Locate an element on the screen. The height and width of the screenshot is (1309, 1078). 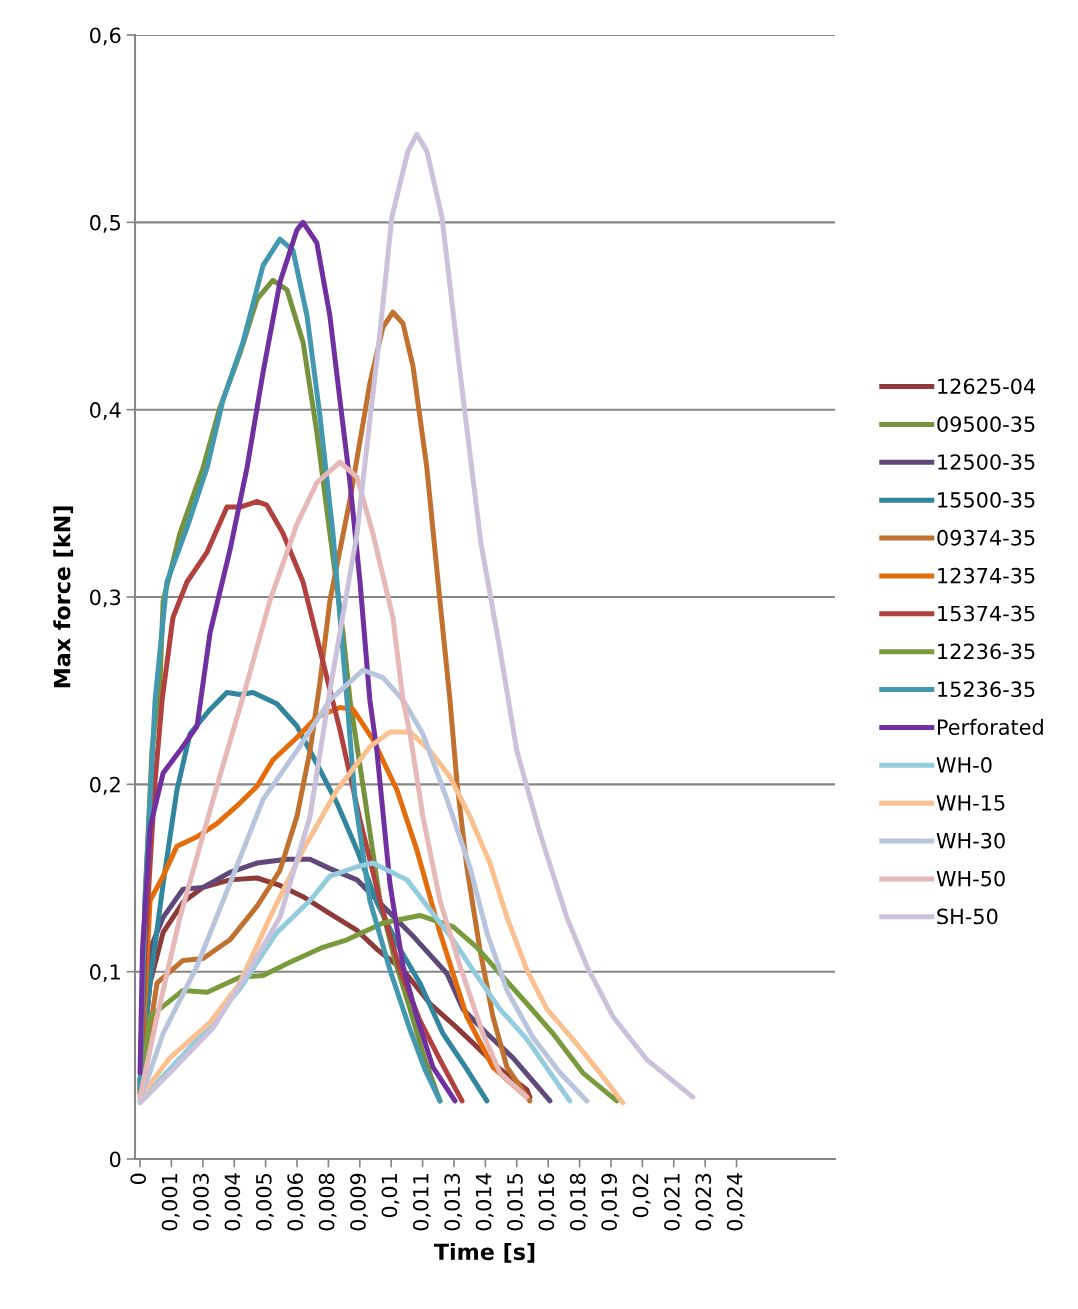
x-tick-label: 0,01 is located at coordinates (390, 1196).